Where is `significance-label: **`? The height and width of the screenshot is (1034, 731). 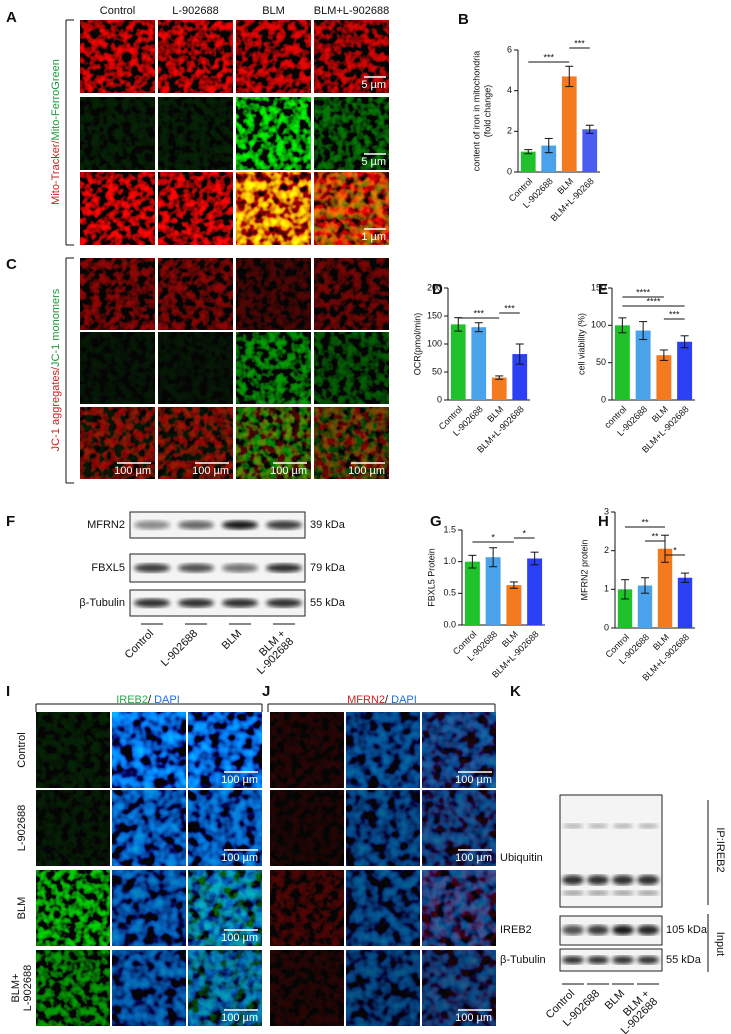
significance-label: ** is located at coordinates (655, 536).